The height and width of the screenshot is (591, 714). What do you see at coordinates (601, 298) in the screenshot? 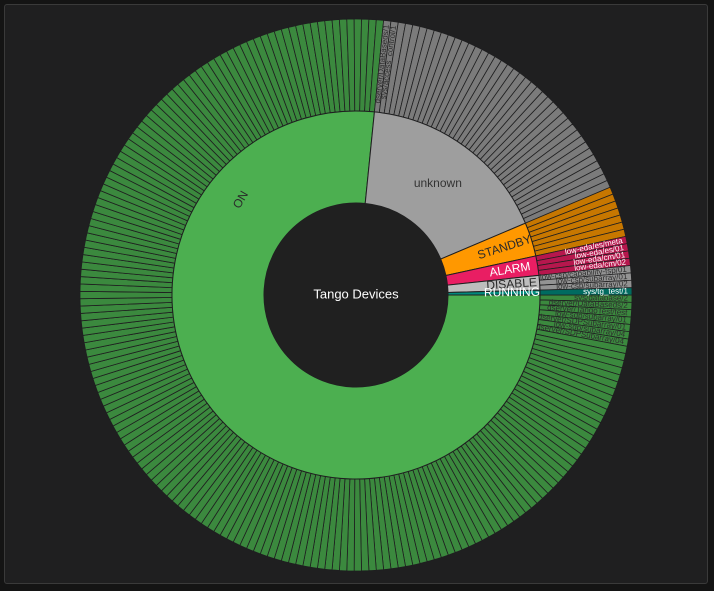
I see `device-label: sys/database/2` at bounding box center [601, 298].